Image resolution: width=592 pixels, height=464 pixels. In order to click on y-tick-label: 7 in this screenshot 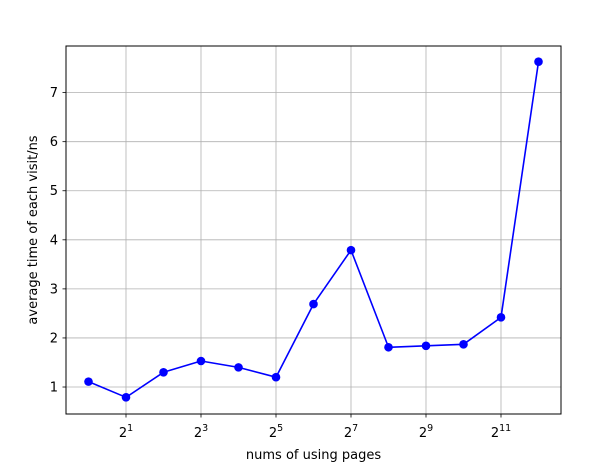, I will do `click(54, 93)`.